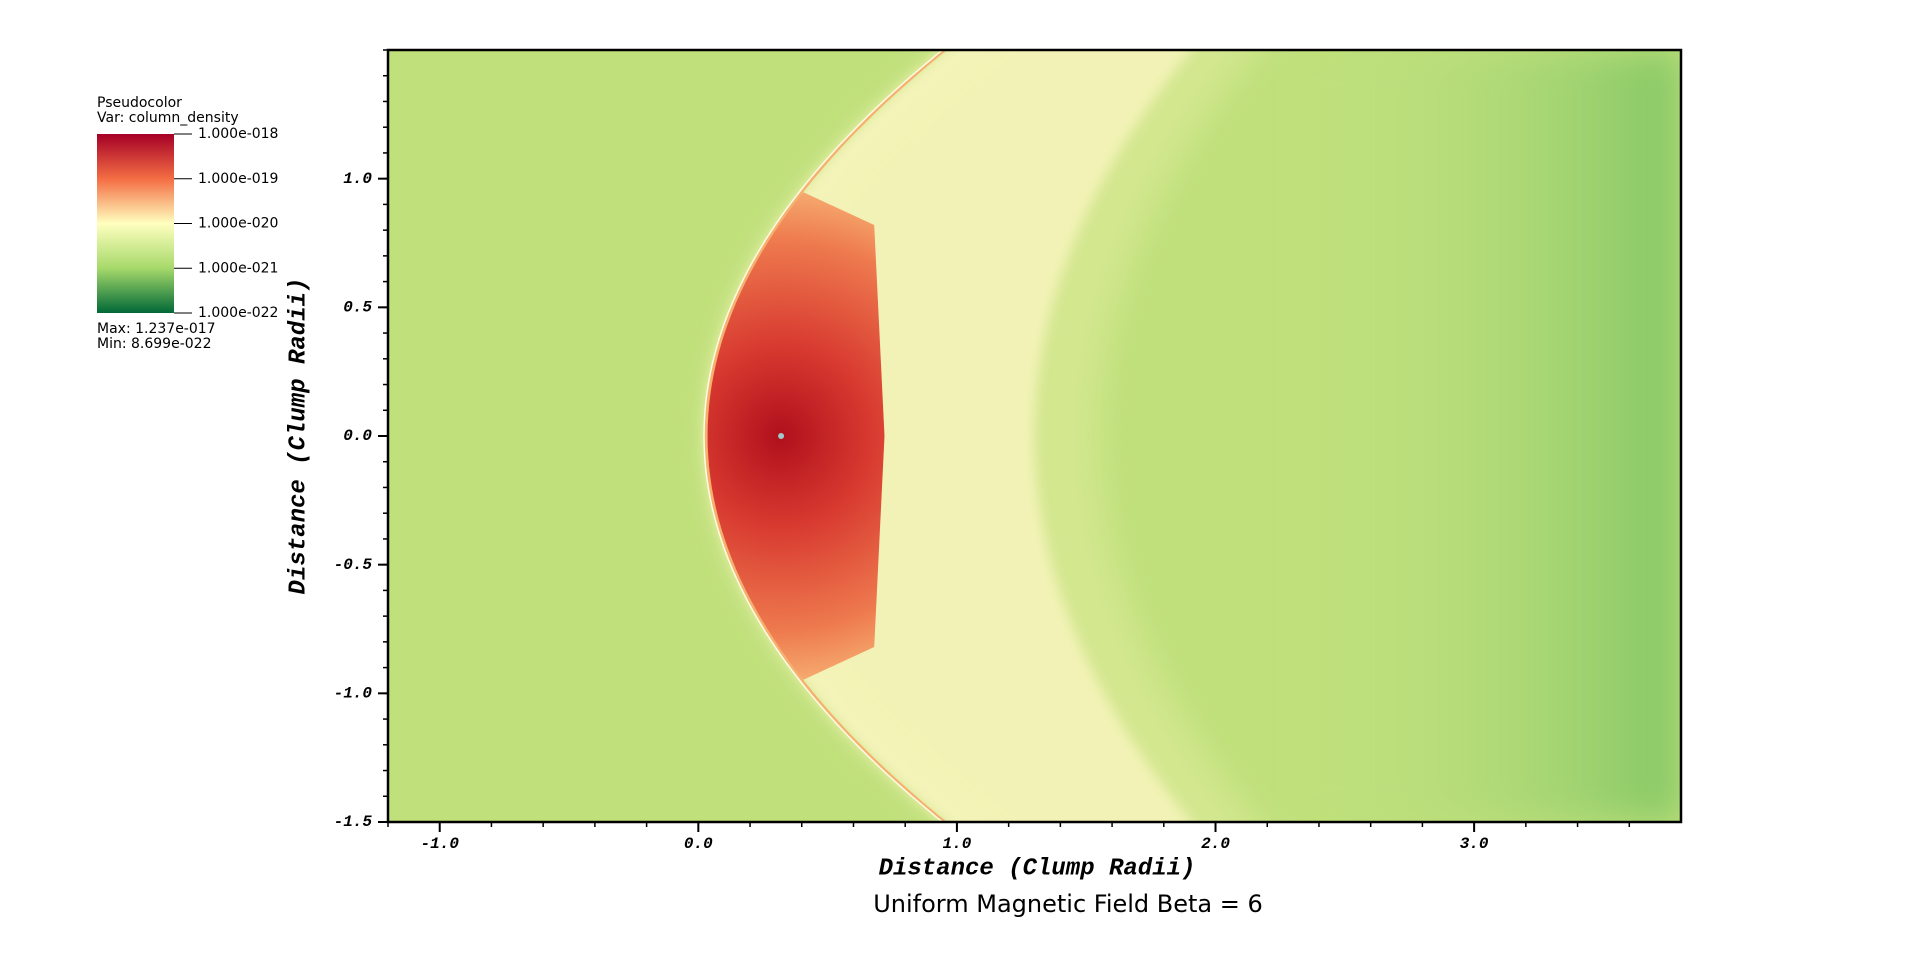  Describe the element at coordinates (298, 436) in the screenshot. I see `y-axis-label: Distance (Clump Radii)` at that location.